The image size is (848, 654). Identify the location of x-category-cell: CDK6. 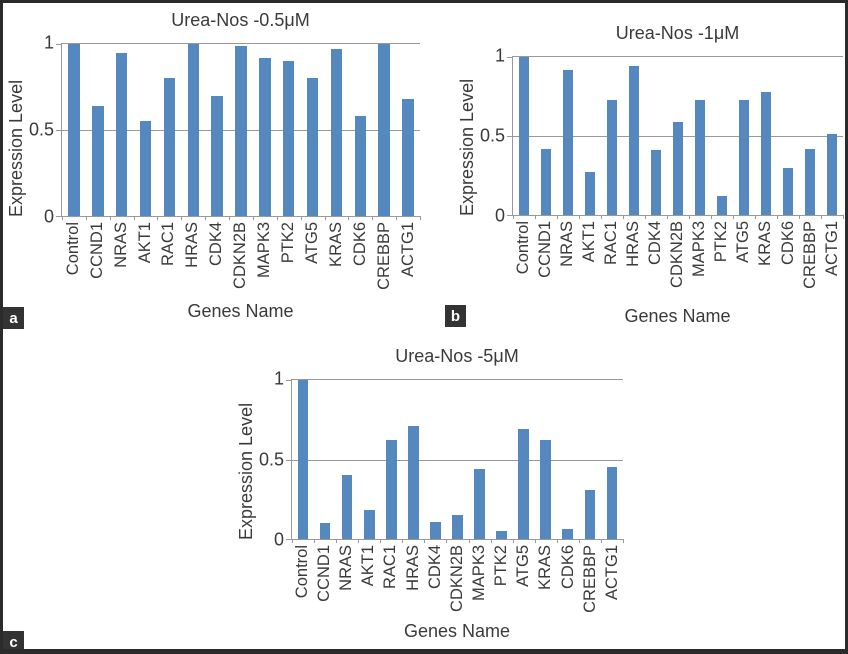
(788, 261).